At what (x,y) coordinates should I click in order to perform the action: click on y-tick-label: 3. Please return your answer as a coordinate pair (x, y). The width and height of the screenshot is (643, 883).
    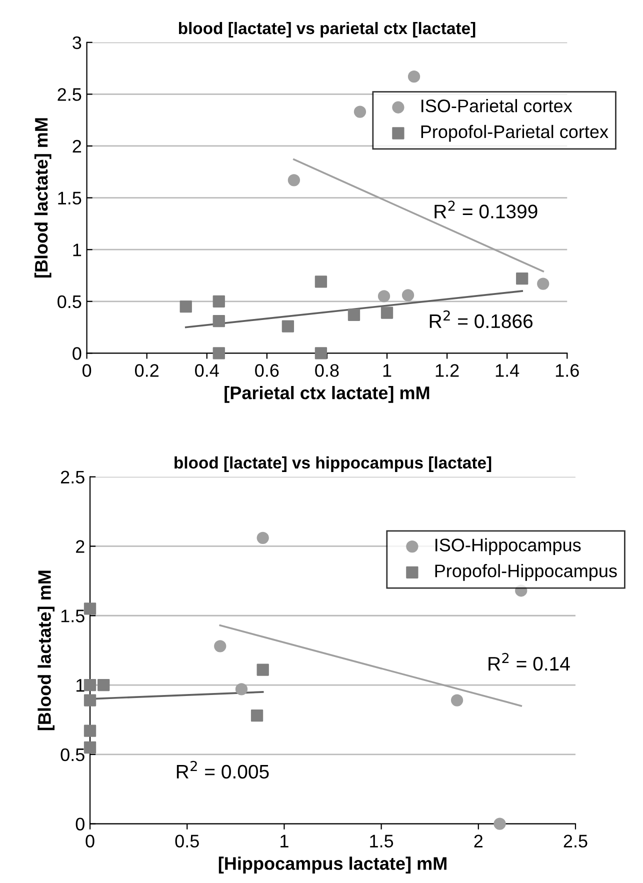
    Looking at the image, I should click on (77, 43).